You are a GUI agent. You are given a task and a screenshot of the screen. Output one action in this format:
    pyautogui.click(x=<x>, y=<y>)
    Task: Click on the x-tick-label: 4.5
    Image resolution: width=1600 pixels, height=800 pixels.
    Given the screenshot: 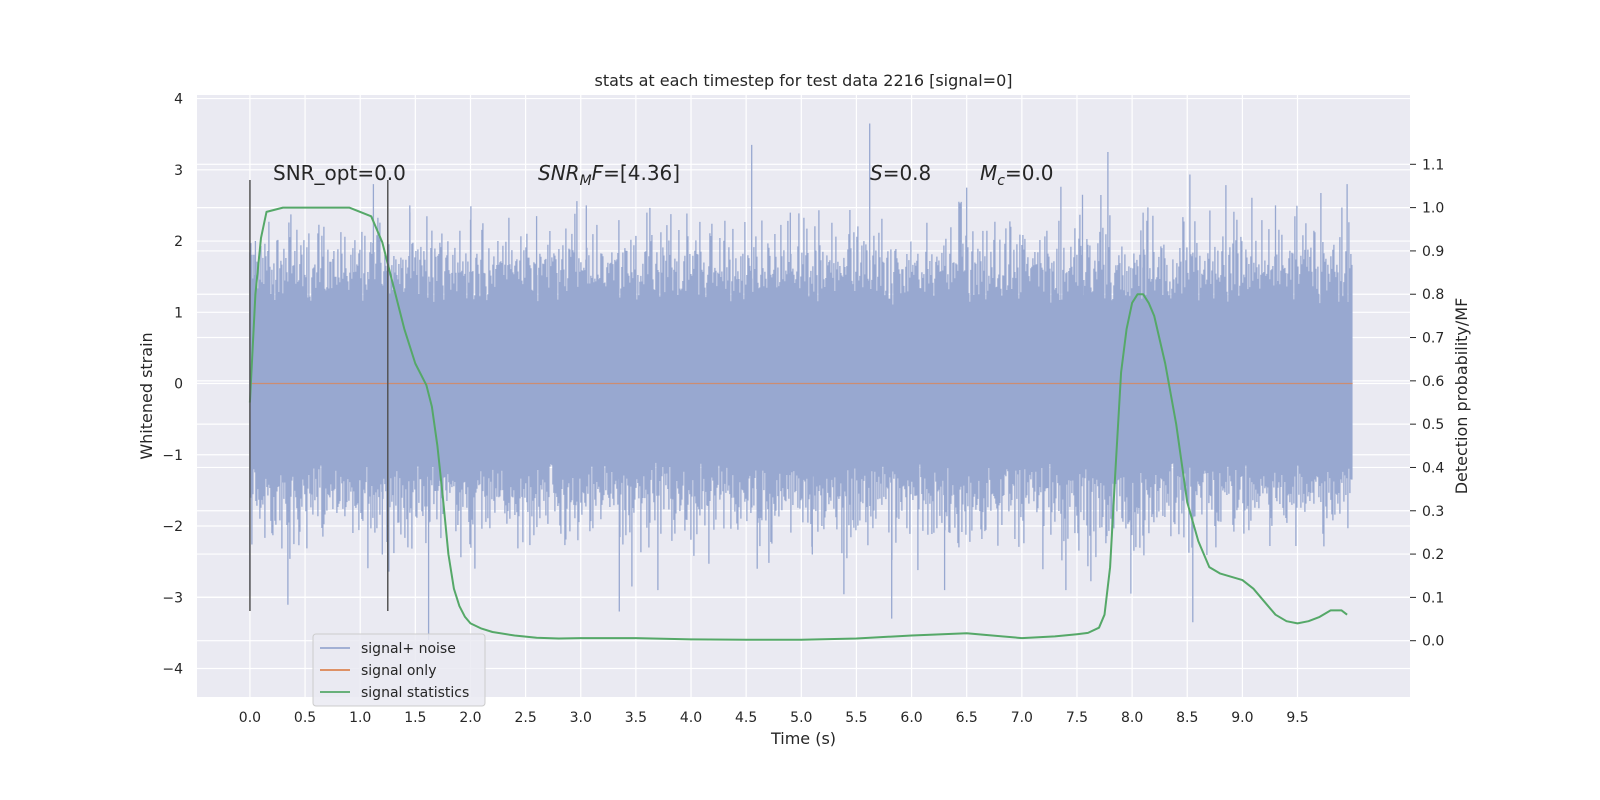 What is the action you would take?
    pyautogui.click(x=746, y=718)
    